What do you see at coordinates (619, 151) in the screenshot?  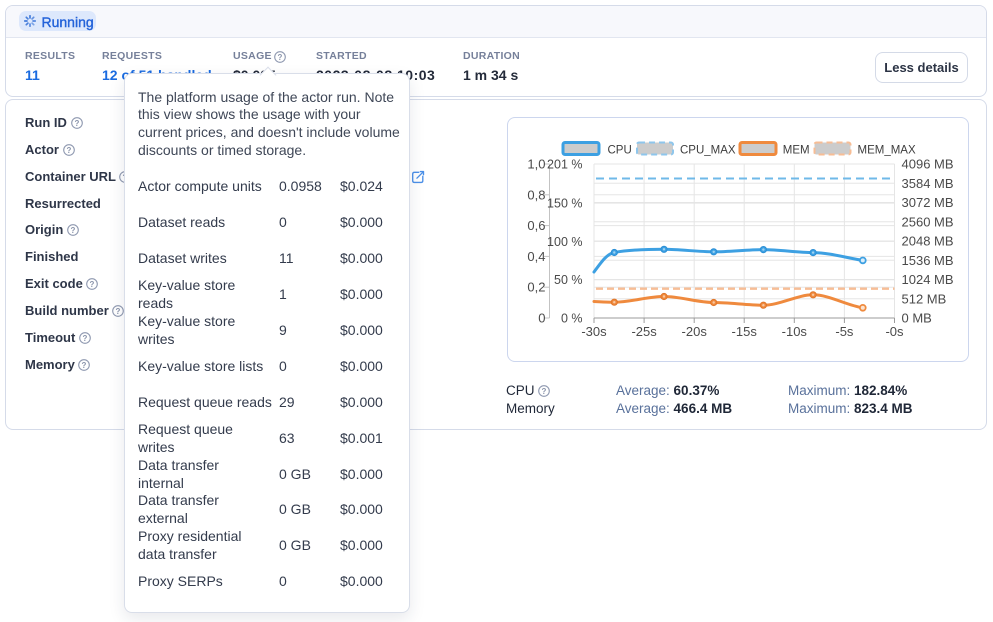 I see `svg-text: CPU` at bounding box center [619, 151].